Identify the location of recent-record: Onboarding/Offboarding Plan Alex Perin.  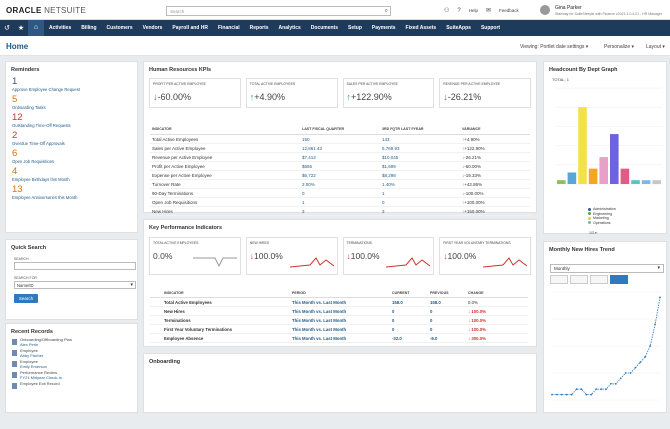
(74, 342).